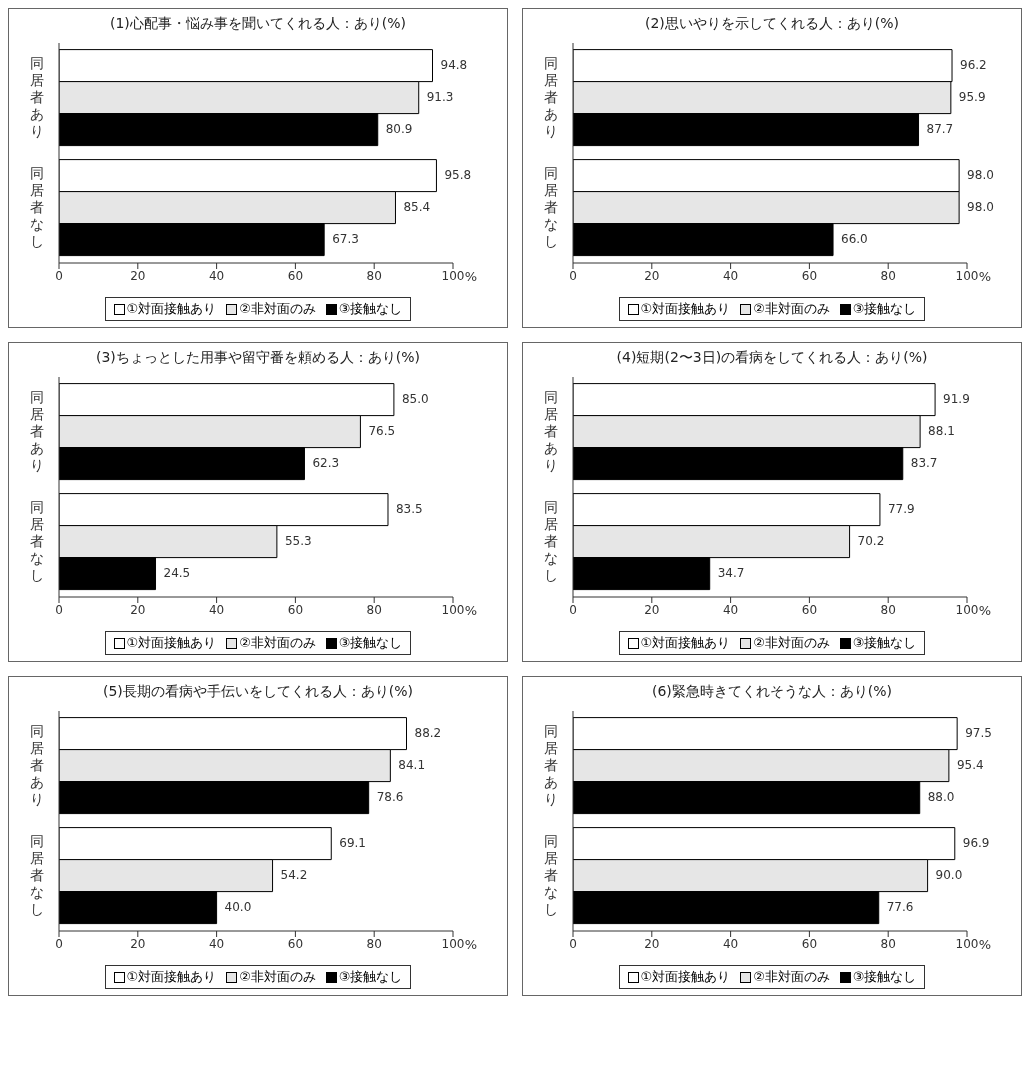  What do you see at coordinates (409, 509) in the screenshot?
I see `data-label: 83.5` at bounding box center [409, 509].